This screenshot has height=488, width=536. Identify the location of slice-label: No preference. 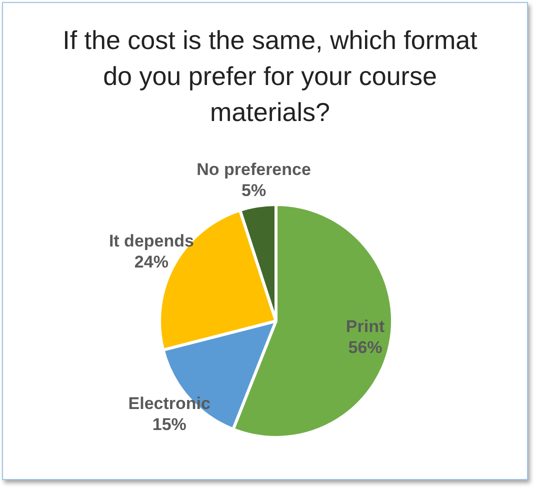
(253, 169).